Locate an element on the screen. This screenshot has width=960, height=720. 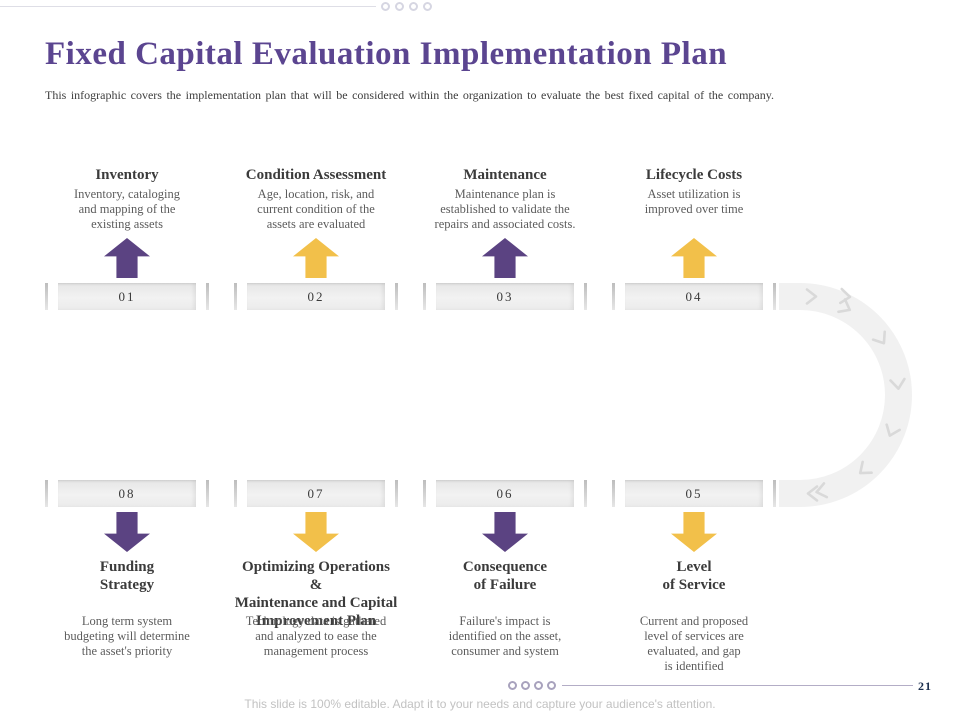
top-decoration is located at coordinates (216, 6).